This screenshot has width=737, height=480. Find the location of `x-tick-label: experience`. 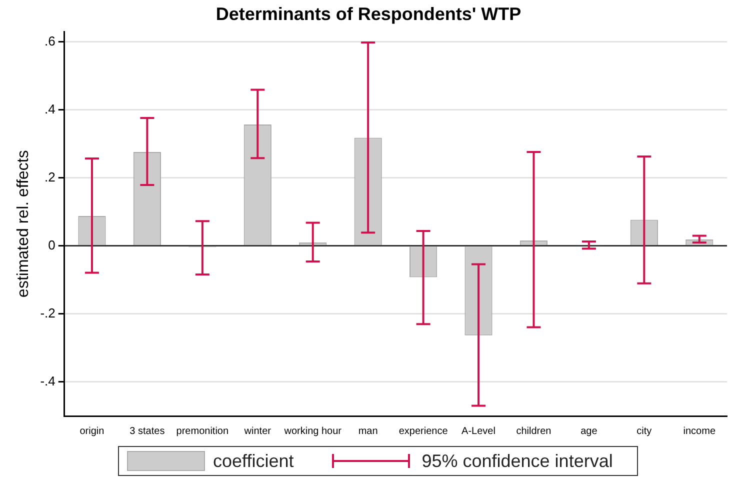

x-tick-label: experience is located at coordinates (423, 431).